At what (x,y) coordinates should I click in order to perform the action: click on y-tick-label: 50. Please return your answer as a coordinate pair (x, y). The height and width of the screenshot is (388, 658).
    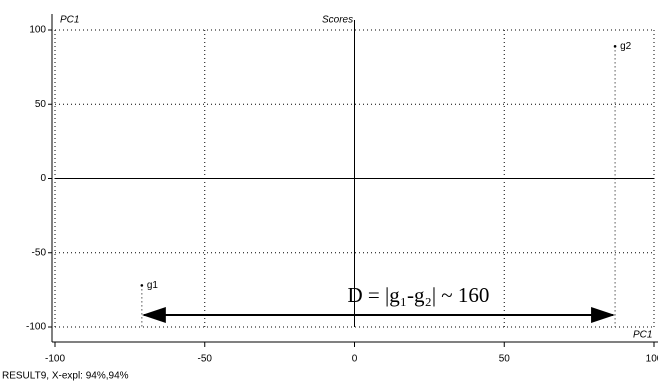
    Looking at the image, I should click on (41, 104).